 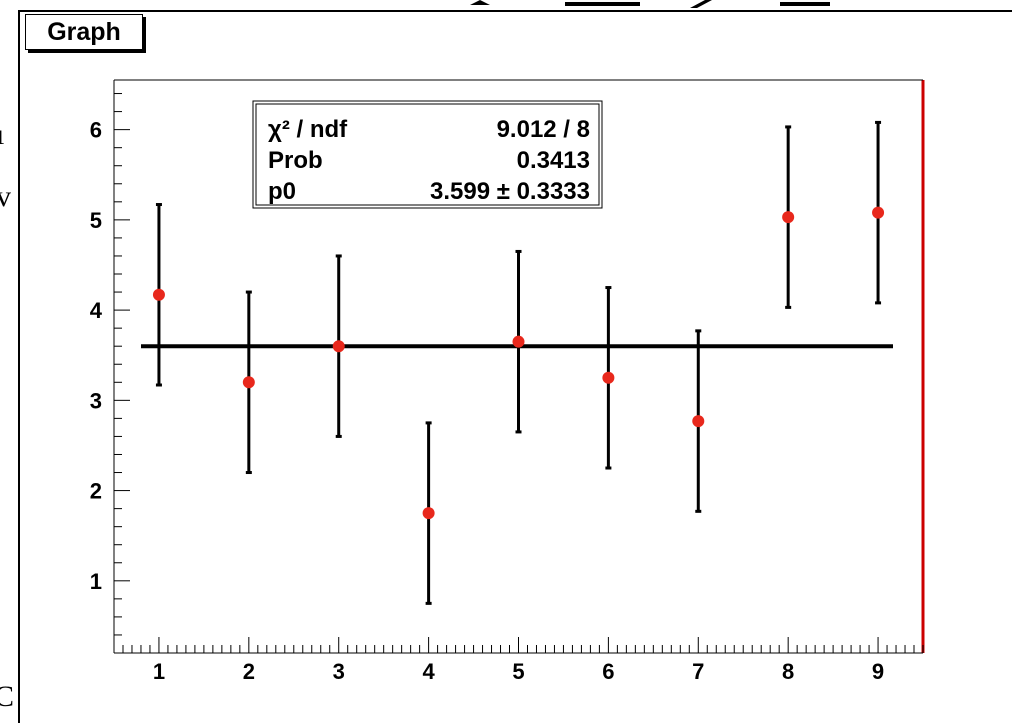 What do you see at coordinates (608, 671) in the screenshot?
I see `x-tick-label: 6` at bounding box center [608, 671].